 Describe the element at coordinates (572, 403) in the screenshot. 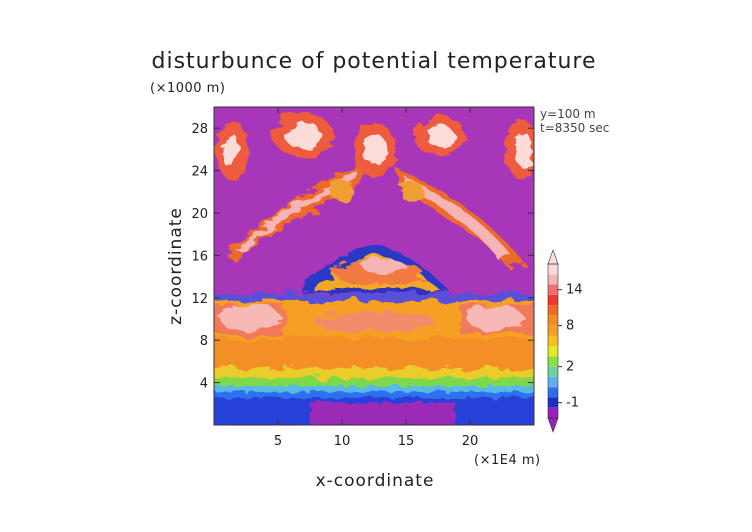

I see `colorbar-tick-label: -1` at that location.